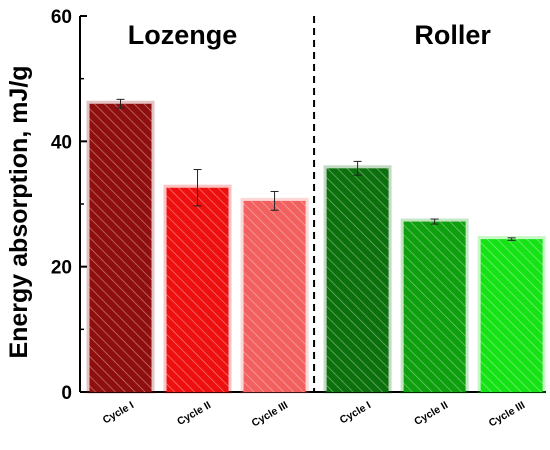 This screenshot has height=450, width=550. Describe the element at coordinates (66, 393) in the screenshot. I see `y-tick-label: 0` at that location.